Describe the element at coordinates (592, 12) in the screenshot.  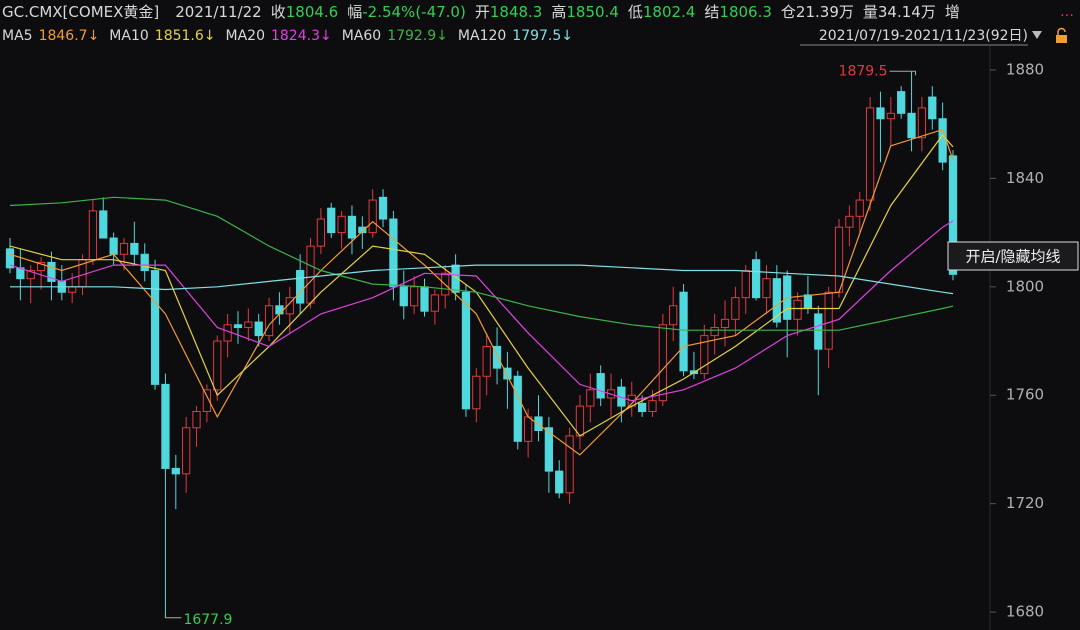
I see `quote-value: 1850.4` at that location.